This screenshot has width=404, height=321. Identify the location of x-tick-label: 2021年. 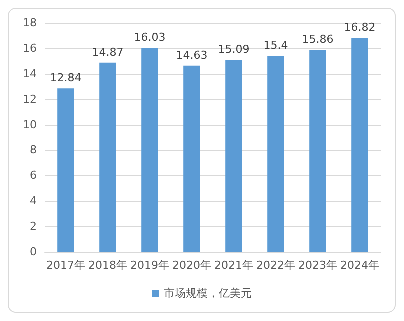
(234, 265).